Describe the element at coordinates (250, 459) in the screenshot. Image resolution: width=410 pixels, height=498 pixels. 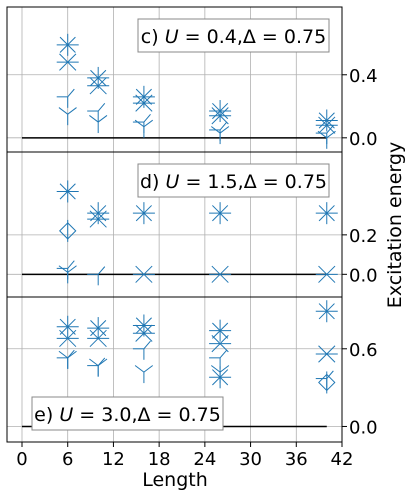
I see `x-tick-label: 30` at that location.